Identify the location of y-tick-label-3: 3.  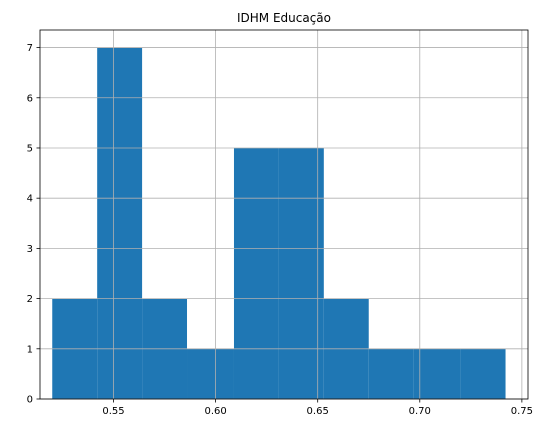
(30, 249).